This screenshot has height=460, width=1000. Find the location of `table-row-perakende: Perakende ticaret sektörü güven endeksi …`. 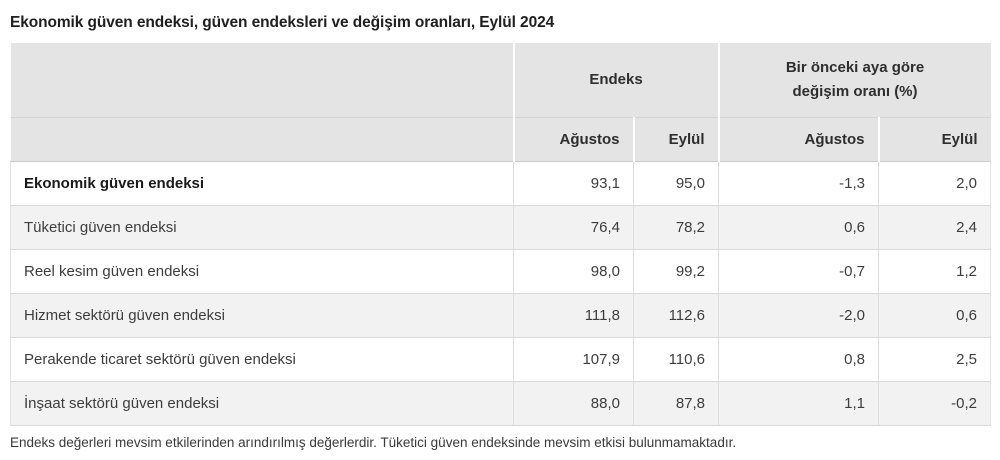

table-row-perakende: Perakende ticaret sektörü güven endeksi … is located at coordinates (501, 359).